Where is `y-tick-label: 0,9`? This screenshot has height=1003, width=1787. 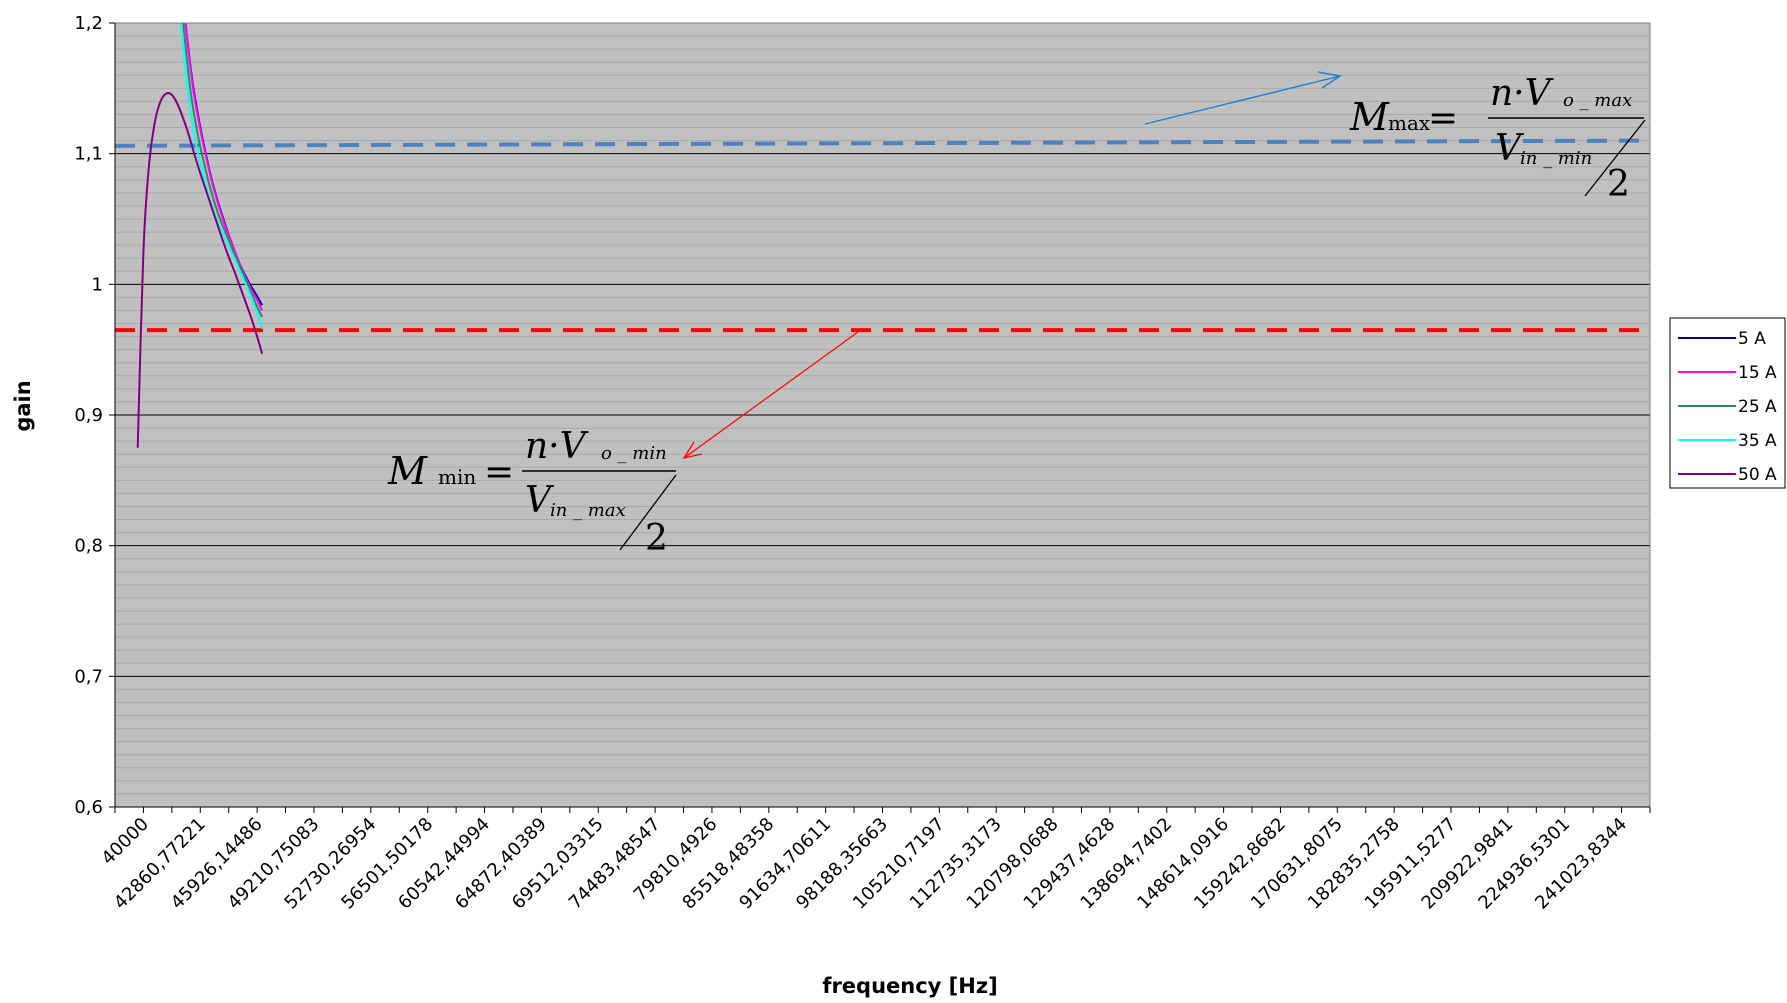
y-tick-label: 0,9 is located at coordinates (88, 415).